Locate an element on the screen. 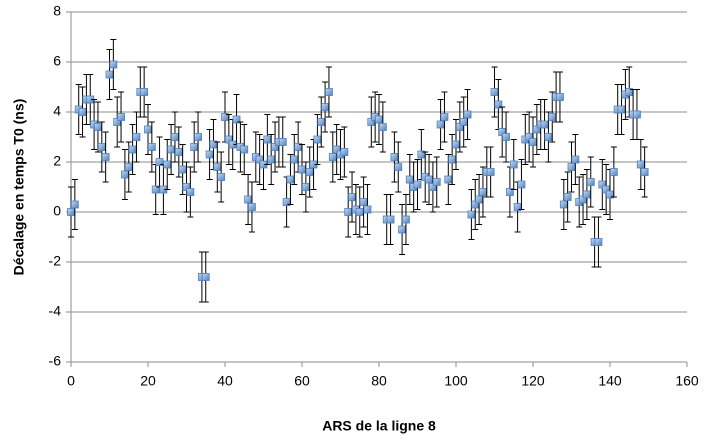 The height and width of the screenshot is (444, 705). x-tick-label: 20 is located at coordinates (148, 381).